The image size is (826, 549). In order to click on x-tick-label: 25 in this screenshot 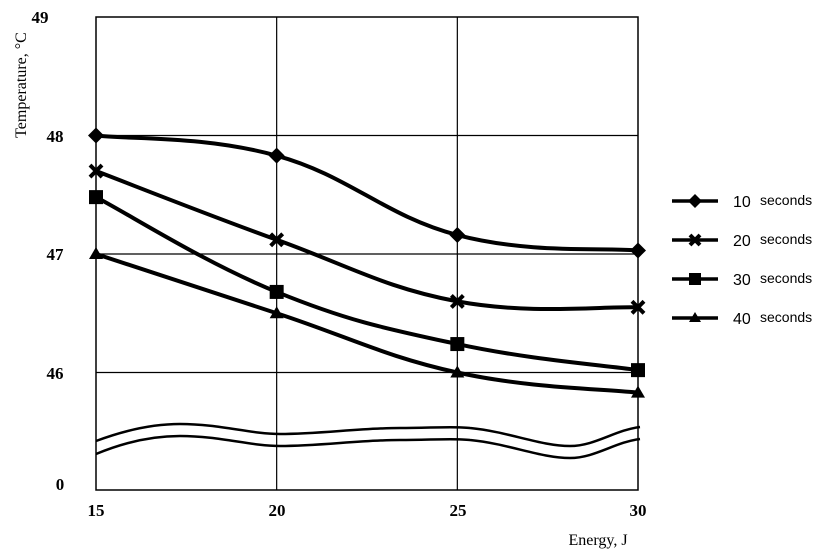, I will do `click(458, 510)`.